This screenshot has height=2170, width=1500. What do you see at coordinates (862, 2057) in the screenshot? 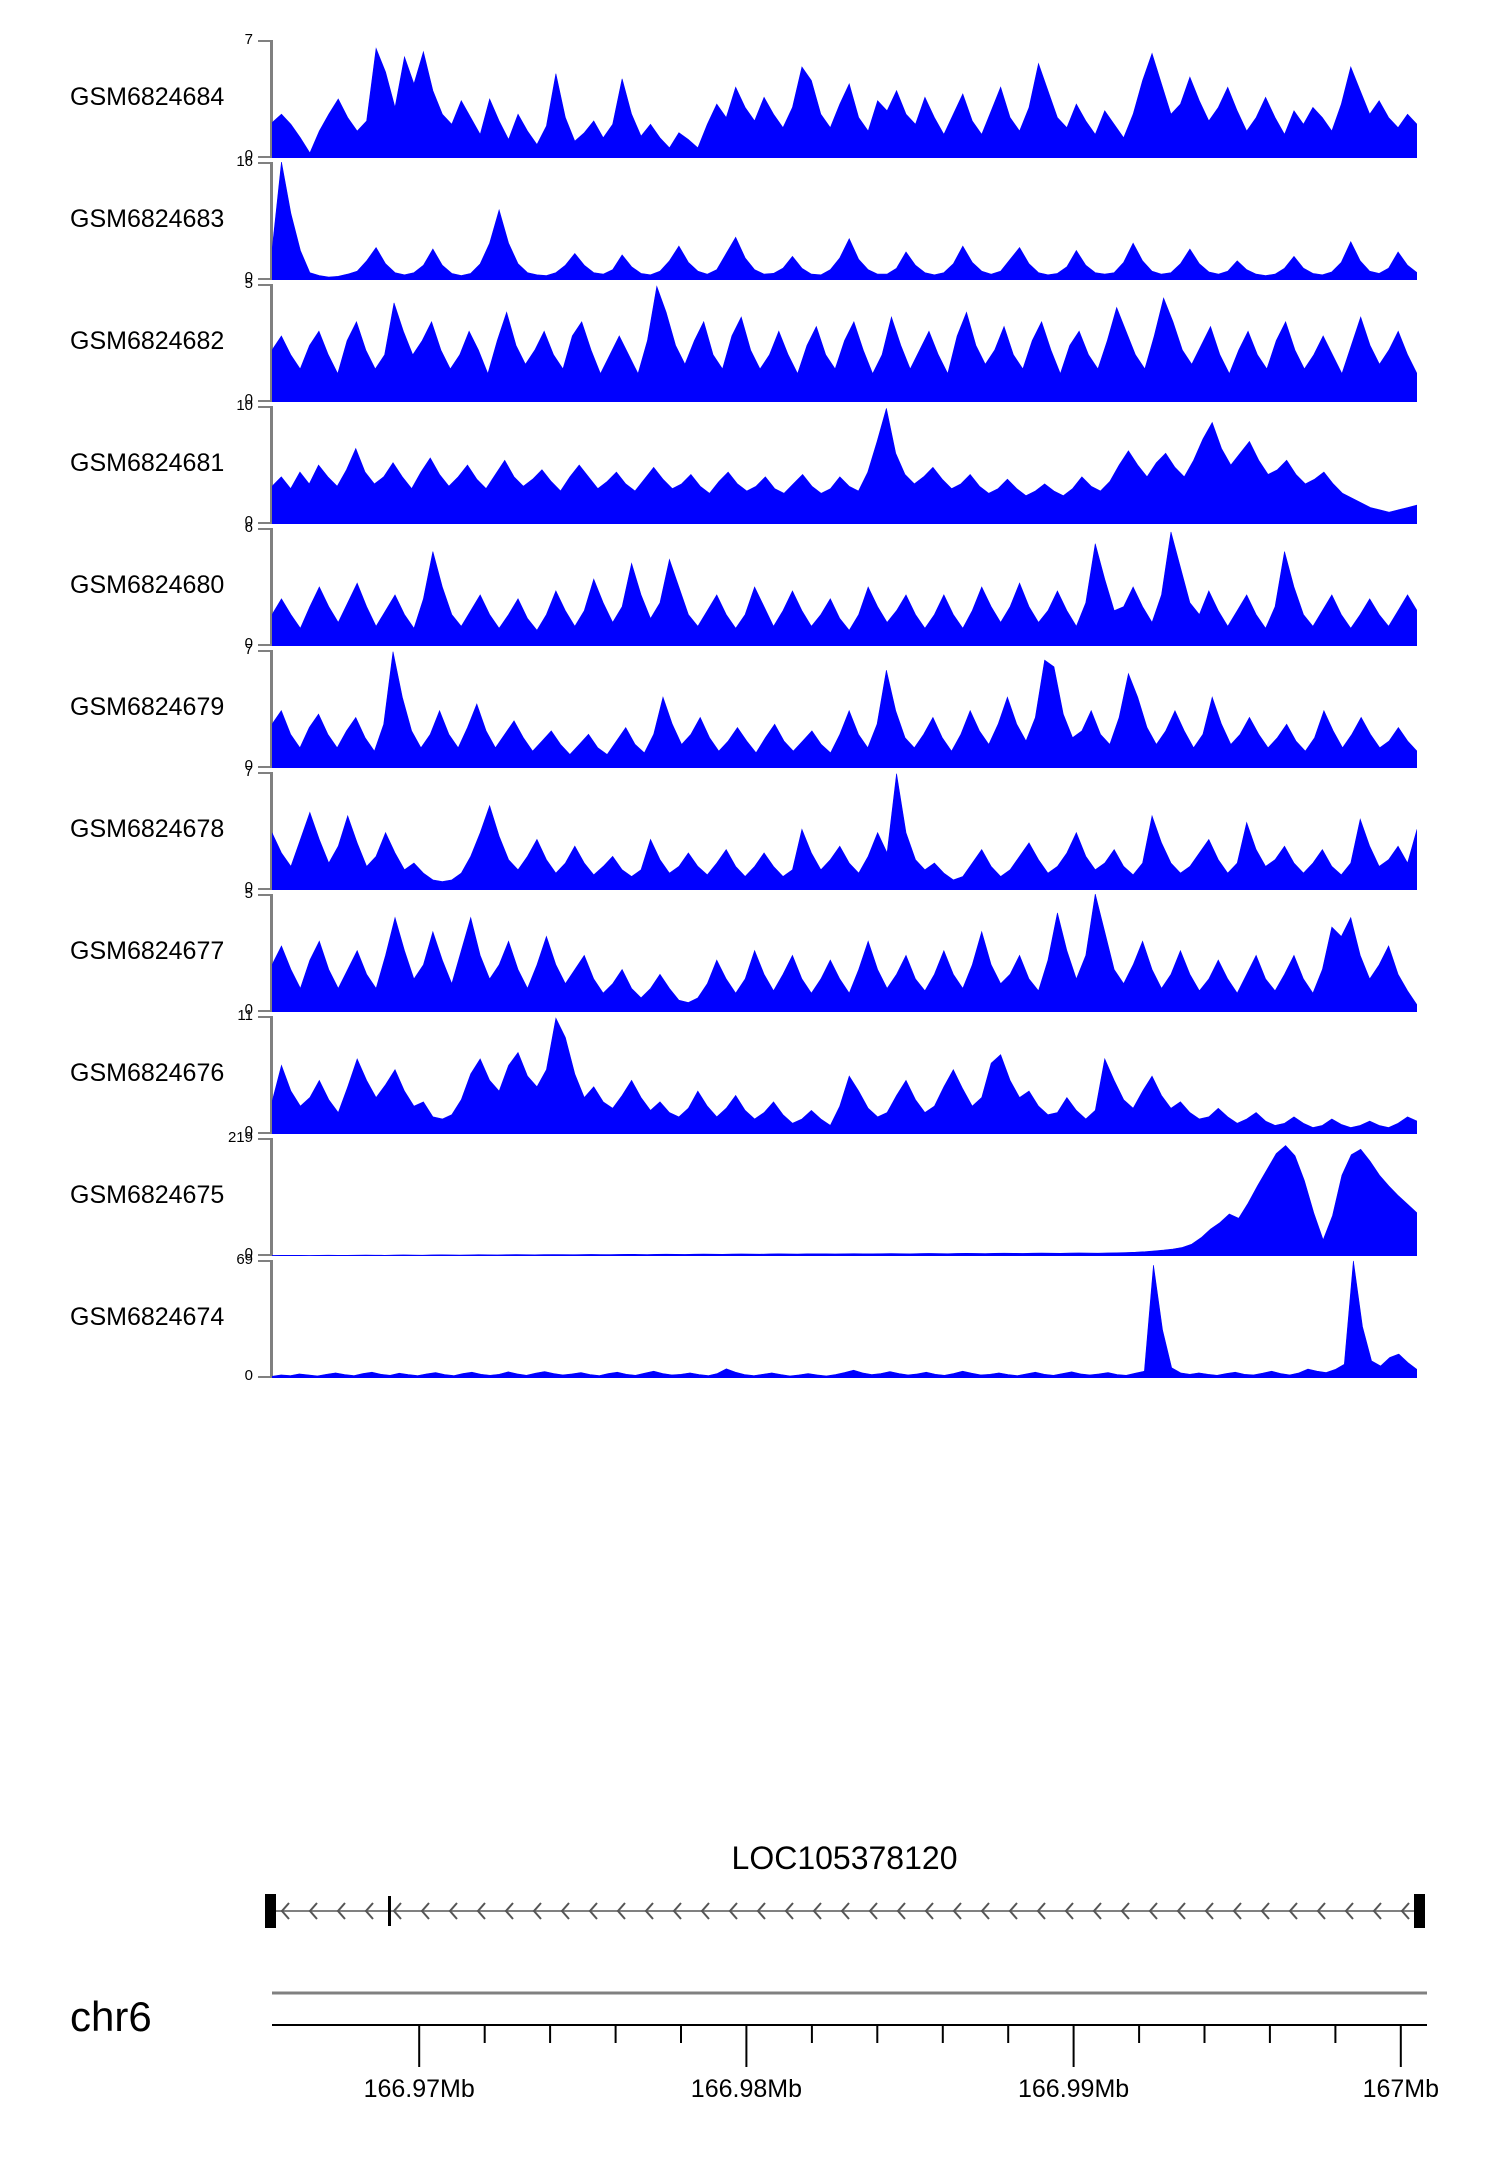
I see `axis-ruler: 166.97Mb 166.98Mb 166.99Mb 167Mb` at bounding box center [862, 2057].